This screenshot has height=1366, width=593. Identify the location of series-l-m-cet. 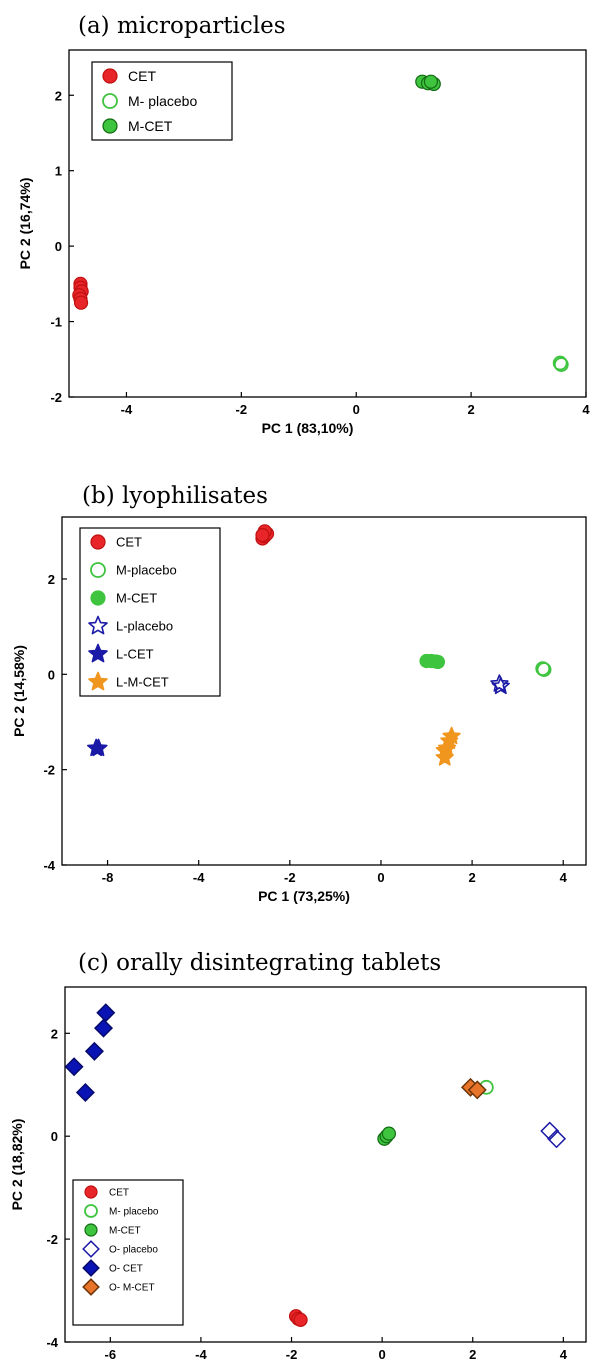
(448, 746).